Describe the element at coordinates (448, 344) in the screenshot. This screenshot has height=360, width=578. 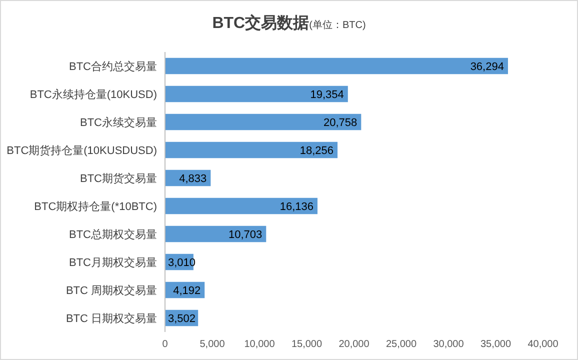
I see `x-tick-label: 30,000` at that location.